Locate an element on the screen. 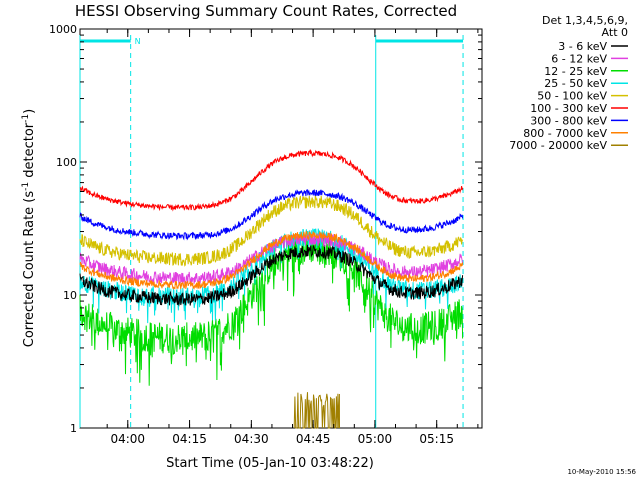  y-tick-label: 10 is located at coordinates (70, 295).